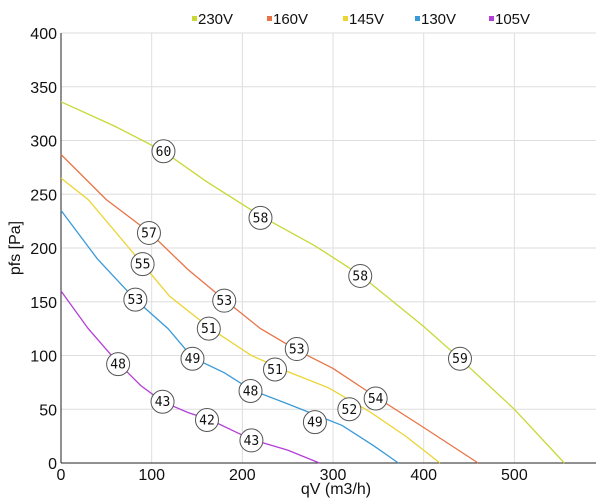 This screenshot has width=596, height=499. I want to click on curve-label-text: 57, so click(149, 233).